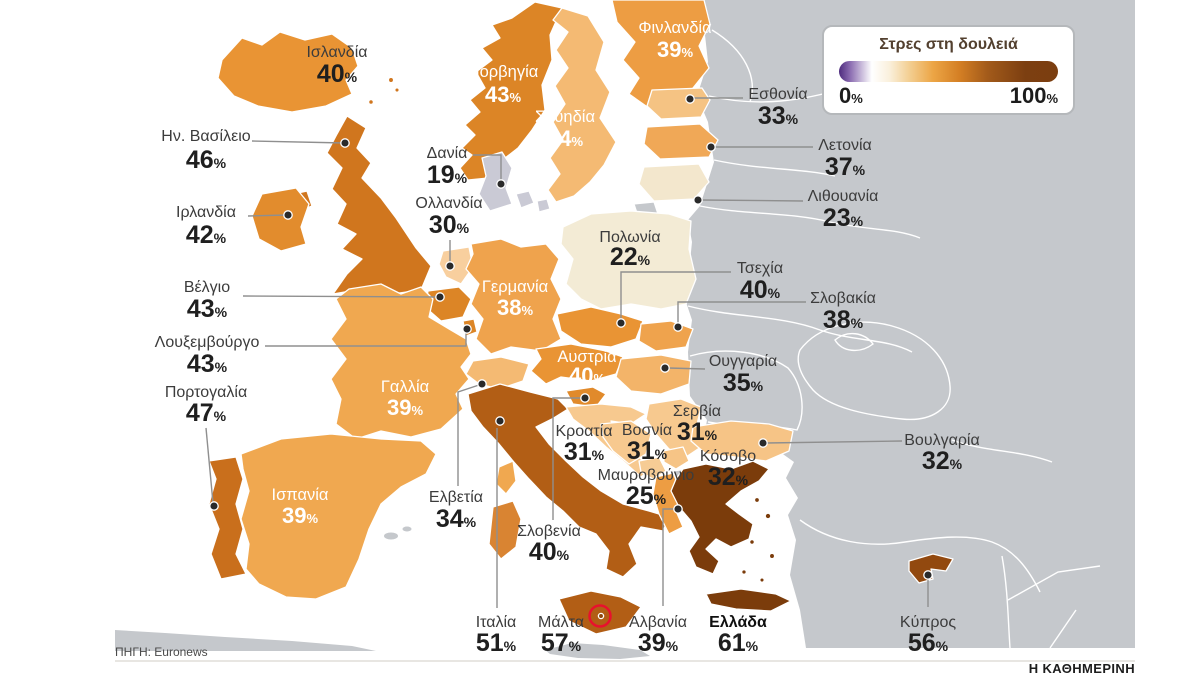 This screenshot has width=1200, height=675. Describe the element at coordinates (300, 495) in the screenshot. I see `country-name-spain: Ισπανία` at that location.